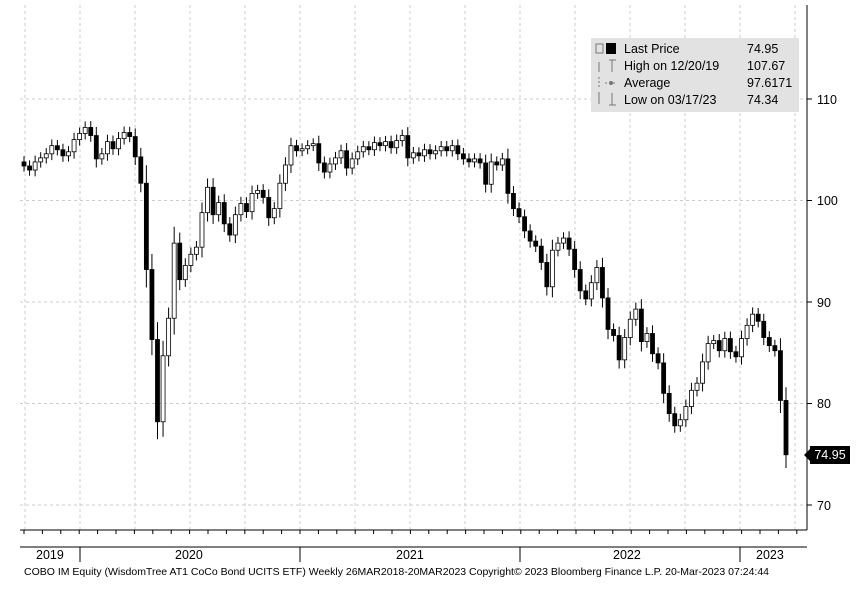 The width and height of the screenshot is (858, 599). What do you see at coordinates (770, 555) in the screenshot?
I see `x-label-2023: 2023` at bounding box center [770, 555].